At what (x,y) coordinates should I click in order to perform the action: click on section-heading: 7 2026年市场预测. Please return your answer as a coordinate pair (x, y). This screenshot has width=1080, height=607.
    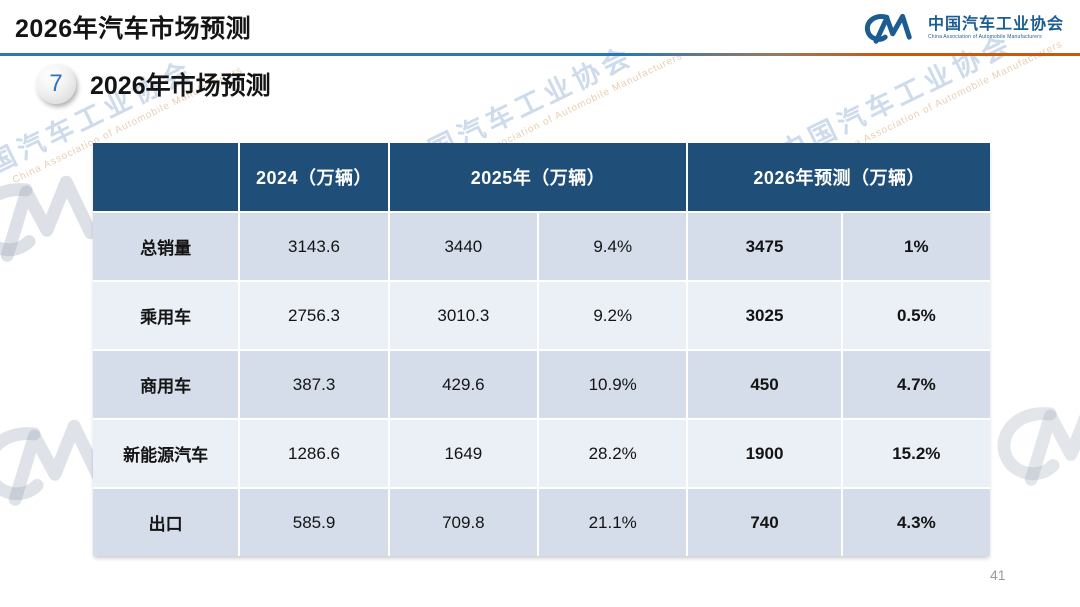
    Looking at the image, I should click on (153, 84).